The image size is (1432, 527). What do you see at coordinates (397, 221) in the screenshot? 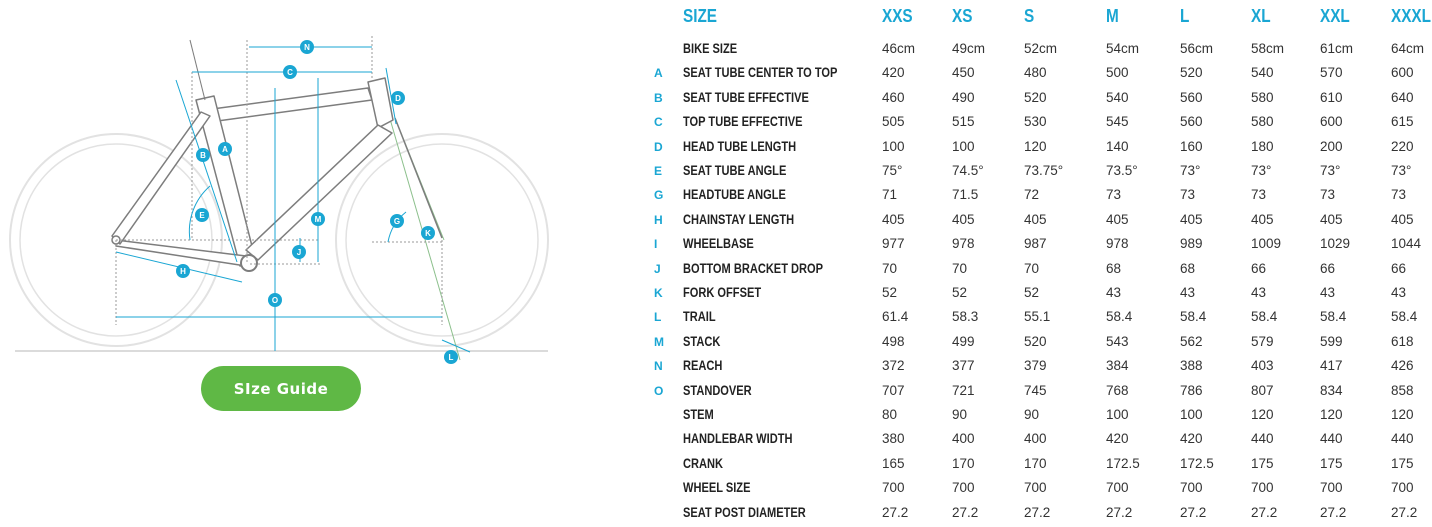
I see `svg-text: G` at bounding box center [397, 221].